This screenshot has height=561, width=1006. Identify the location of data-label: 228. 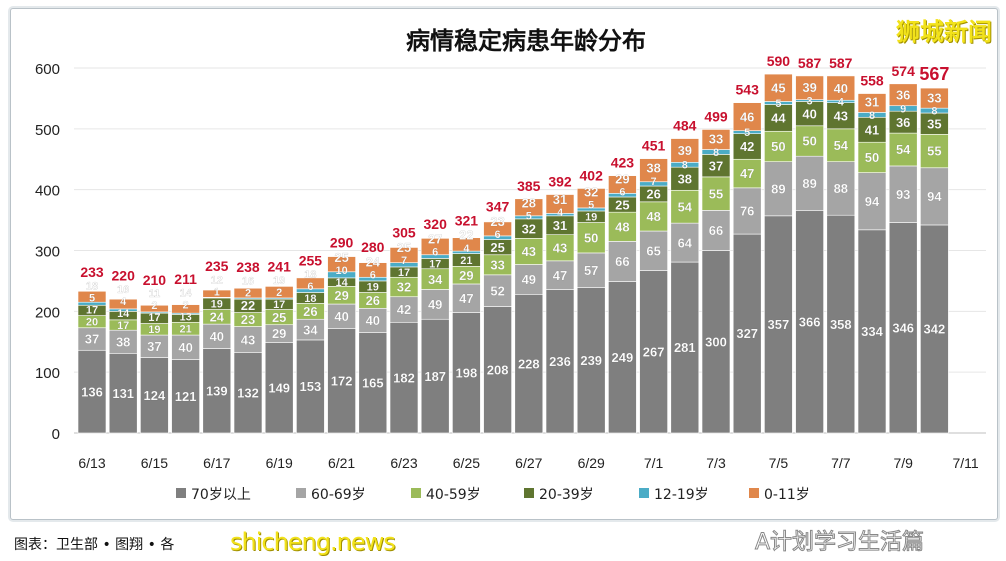
(529, 363).